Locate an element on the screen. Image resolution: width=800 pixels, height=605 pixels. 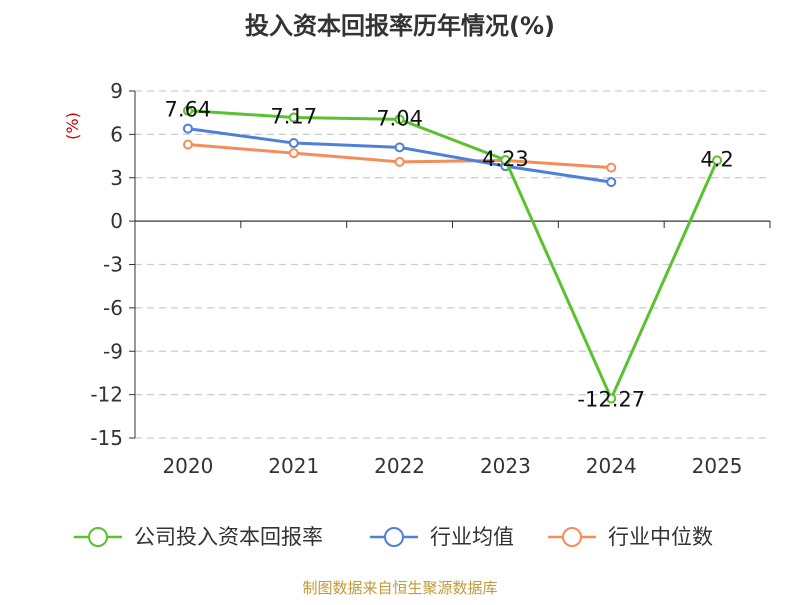
y-axis-label: (%) is located at coordinates (72, 126).